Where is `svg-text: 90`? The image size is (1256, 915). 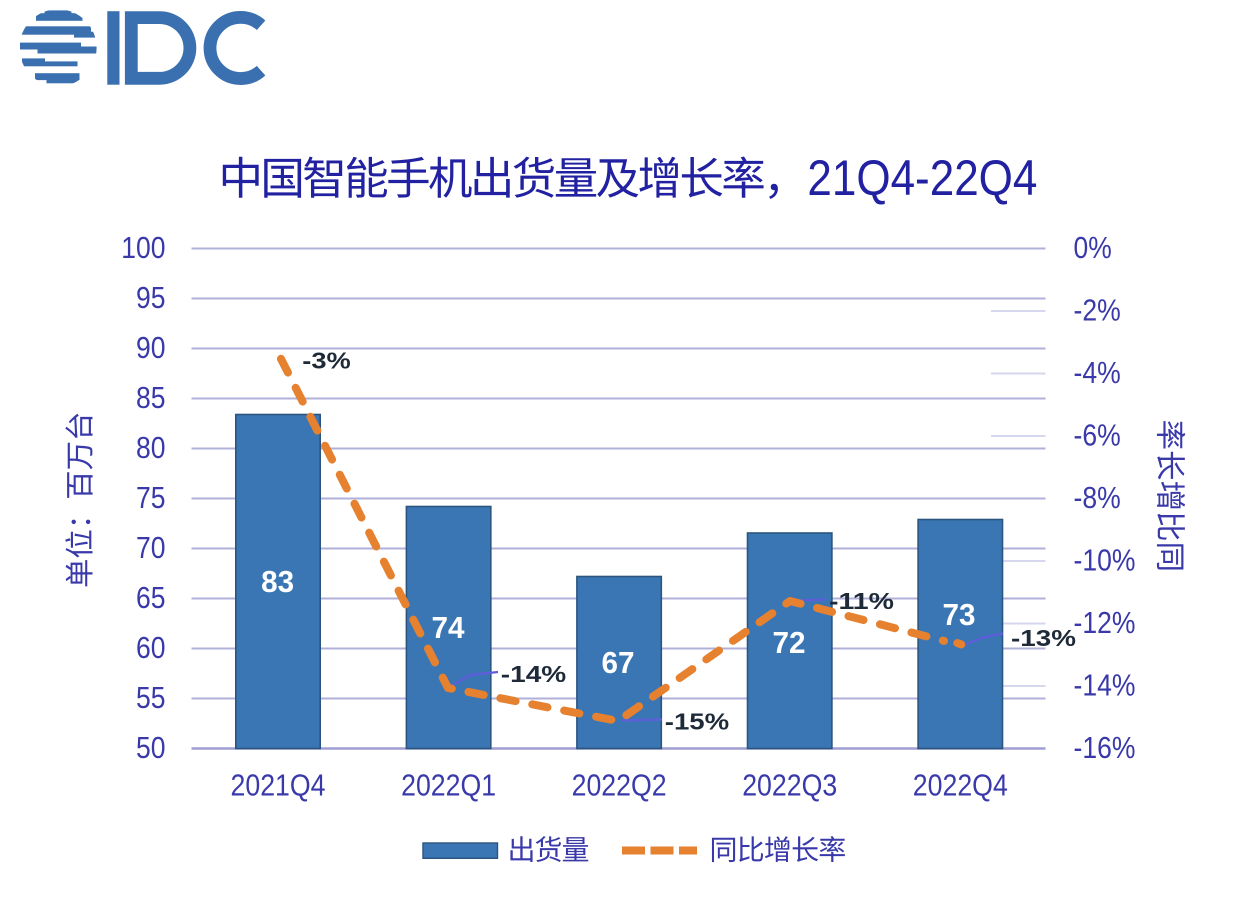
svg-text: 90 is located at coordinates (151, 348).